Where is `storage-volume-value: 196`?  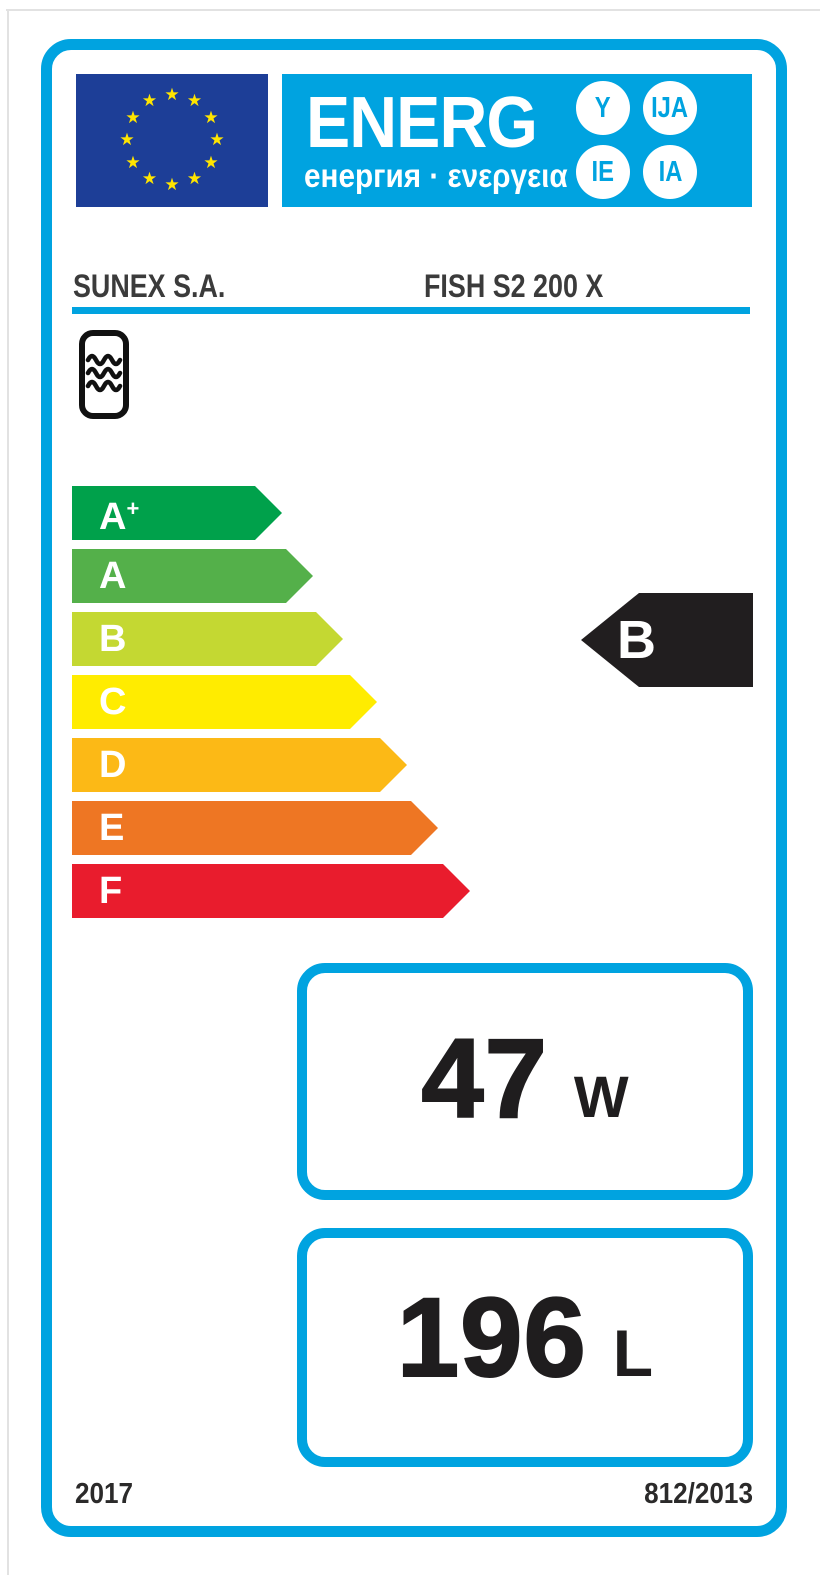 storage-volume-value: 196 is located at coordinates (491, 1337).